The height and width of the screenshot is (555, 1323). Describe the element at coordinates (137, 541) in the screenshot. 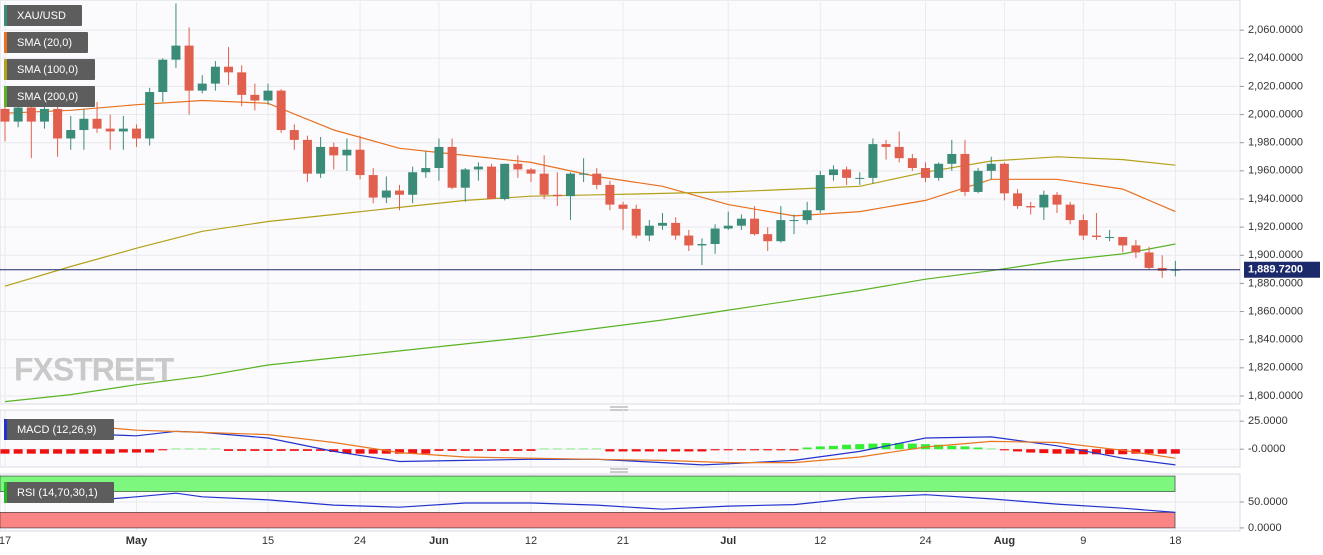

I see `x-tick-label: May` at that location.